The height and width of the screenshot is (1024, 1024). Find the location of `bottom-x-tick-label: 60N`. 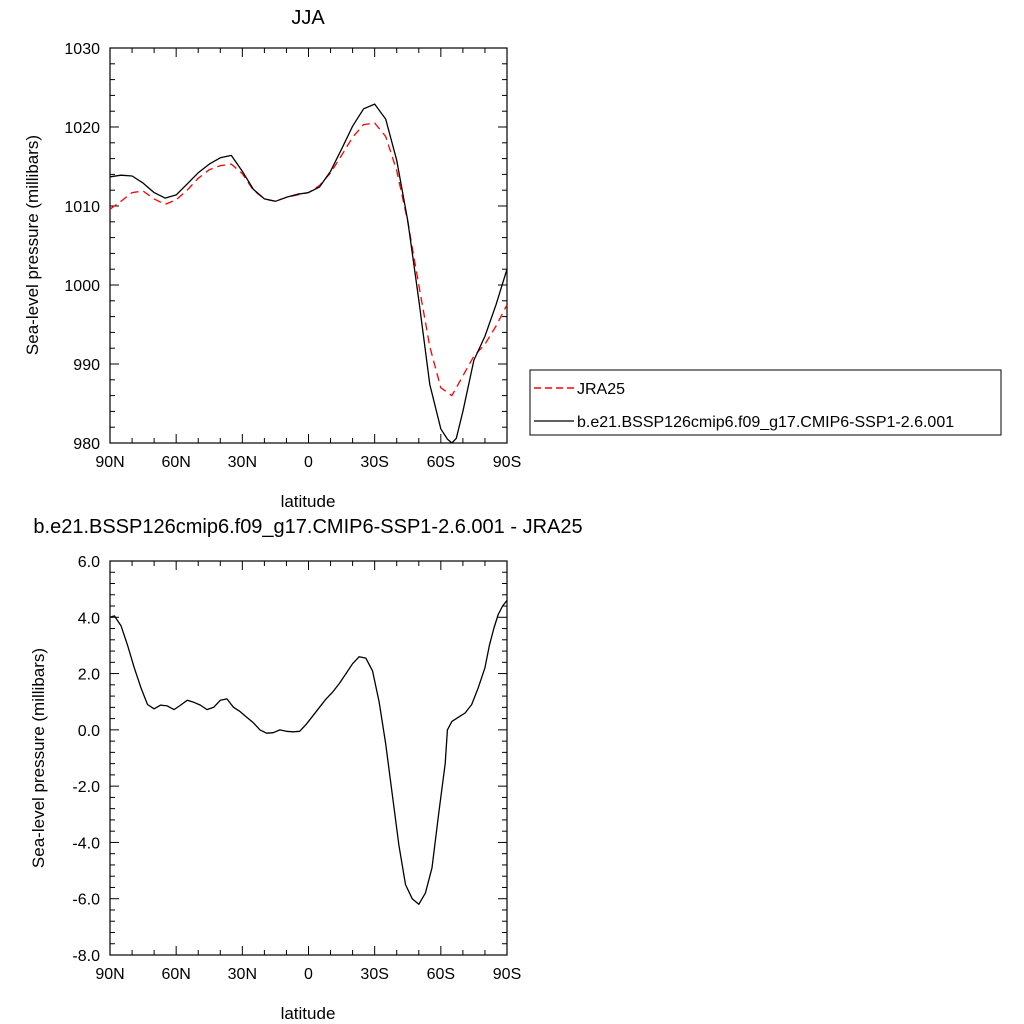

bottom-x-tick-label: 60N is located at coordinates (175, 974).